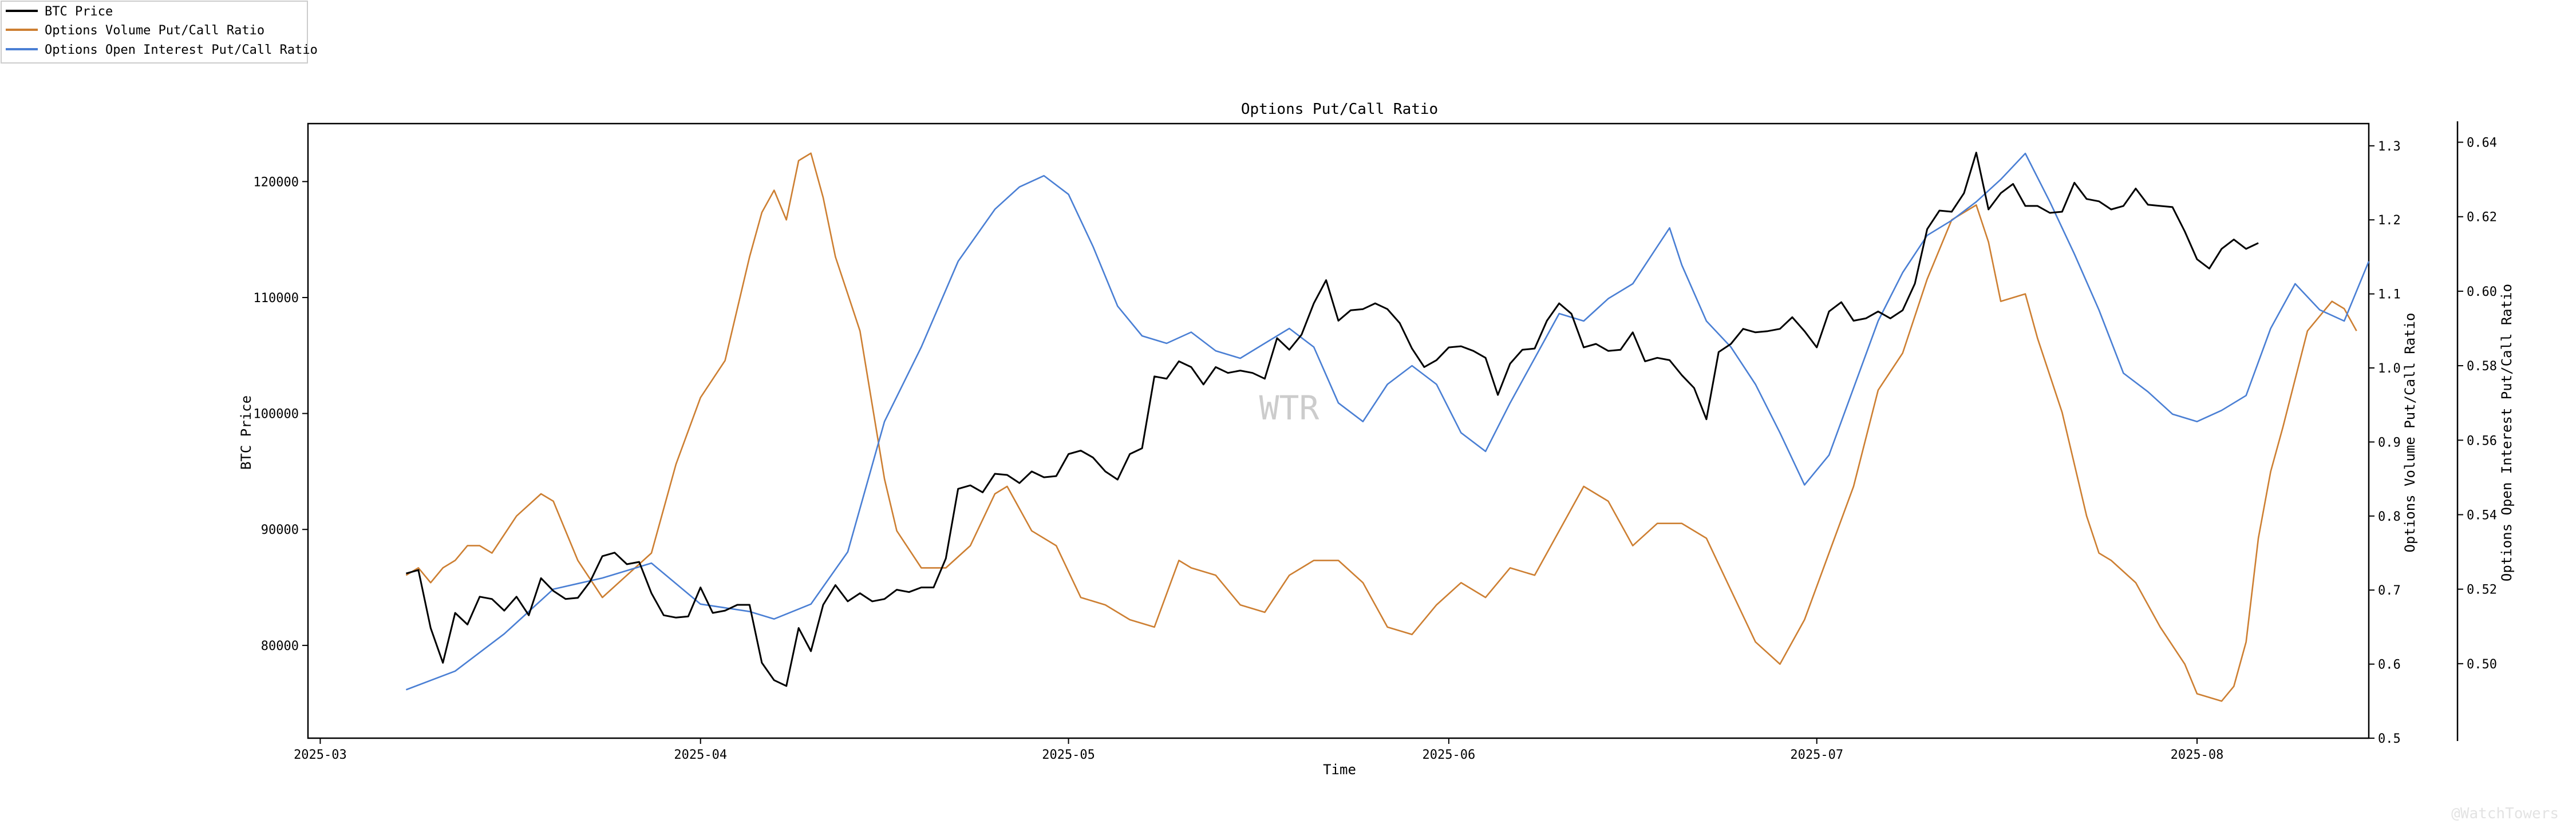 The height and width of the screenshot is (824, 2576). Describe the element at coordinates (2482, 218) in the screenshot. I see `right2-tick-label: 0.62` at that location.